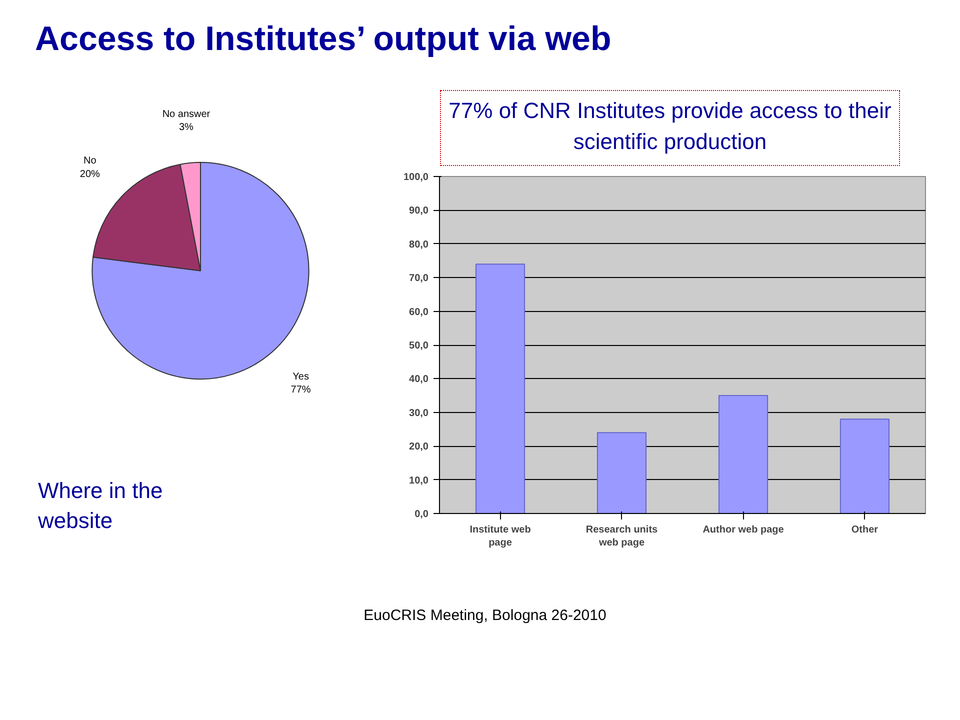 This screenshot has width=960, height=720. I want to click on x-tick-label: Research units web page, so click(622, 536).